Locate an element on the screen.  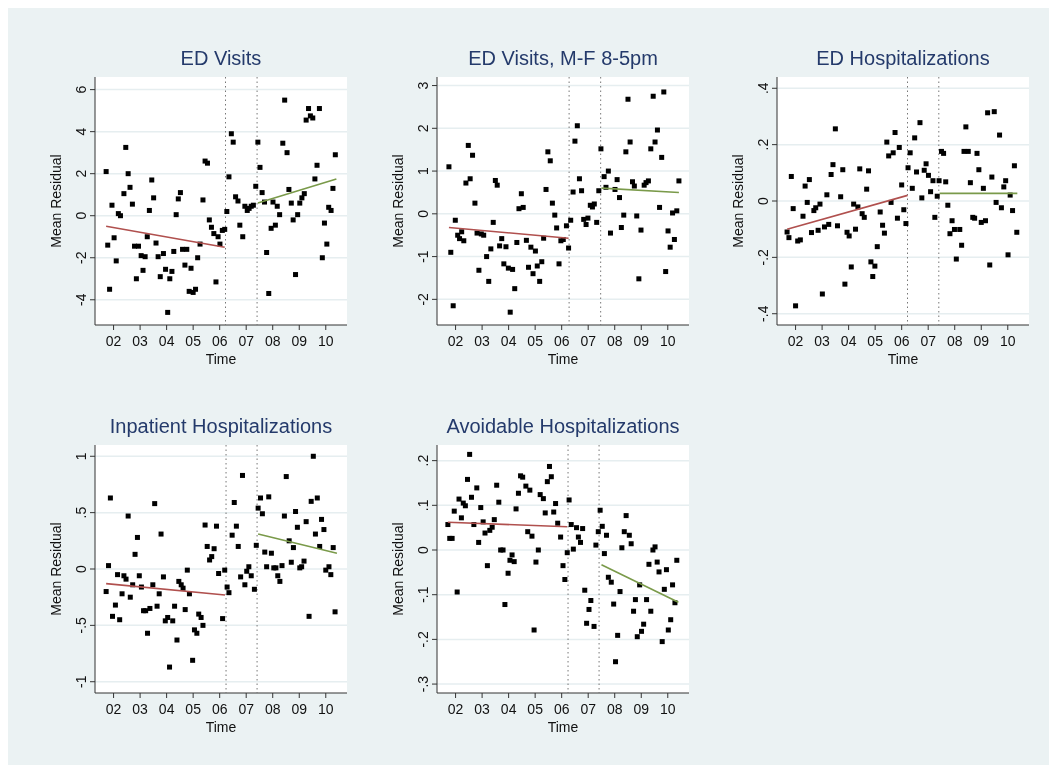
y-tick-label: .5 is located at coordinates (81, 512).